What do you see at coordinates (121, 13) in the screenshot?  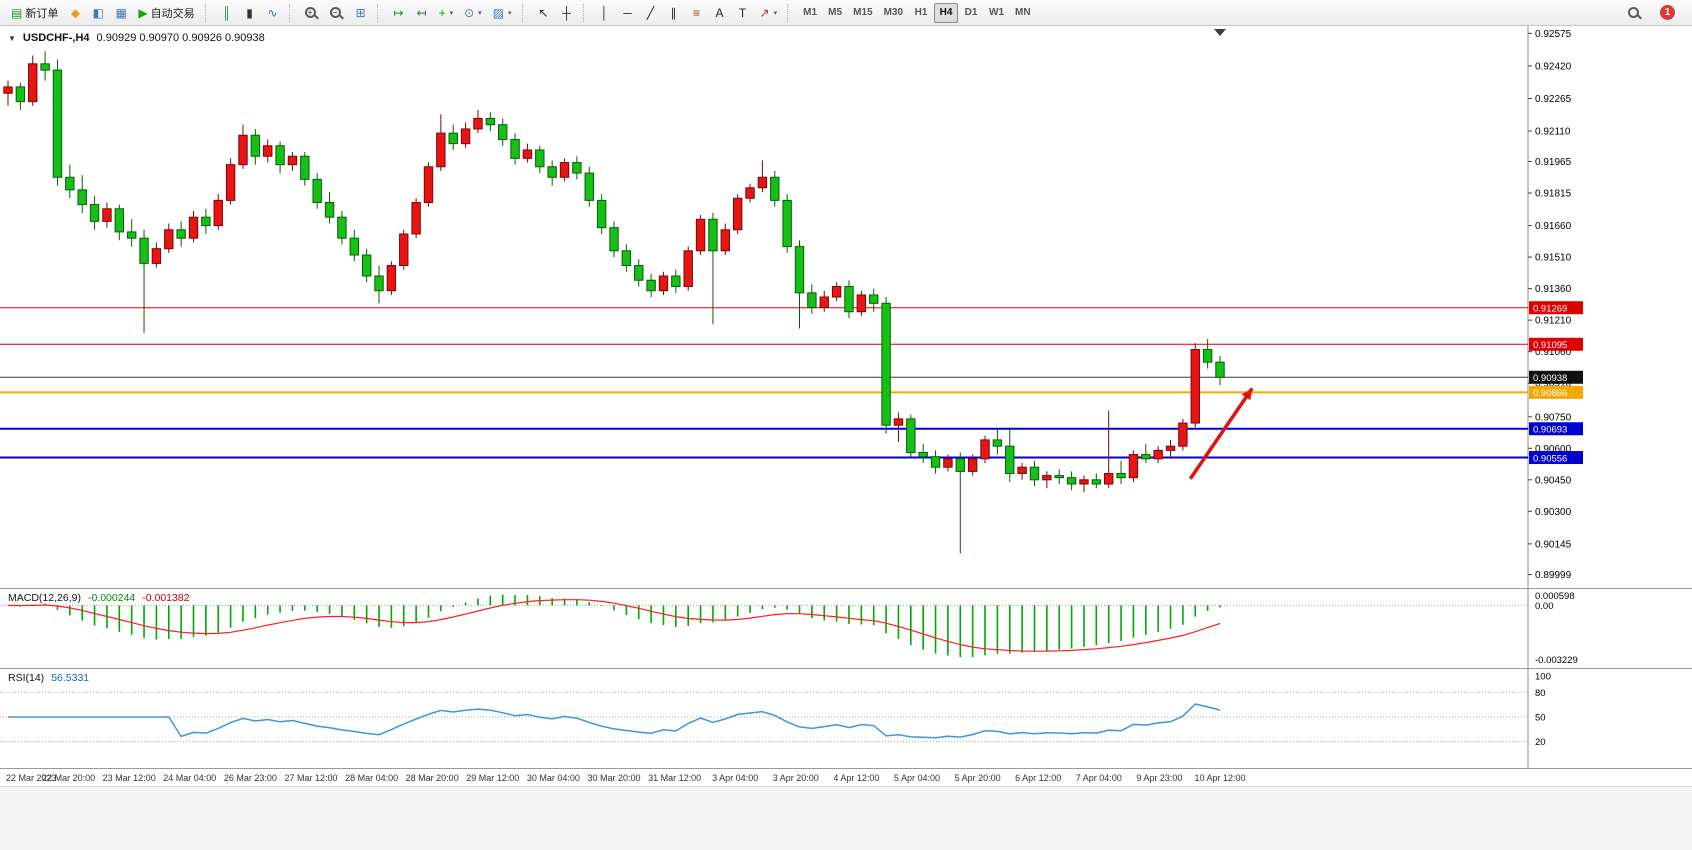 I see `navigator-button: ▦` at bounding box center [121, 13].